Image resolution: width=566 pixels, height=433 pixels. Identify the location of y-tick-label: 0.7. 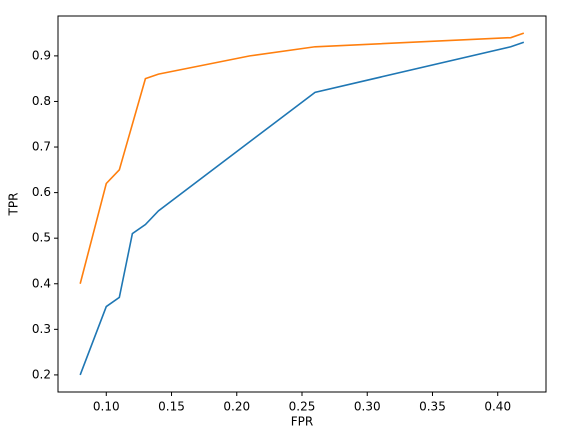
(41, 147).